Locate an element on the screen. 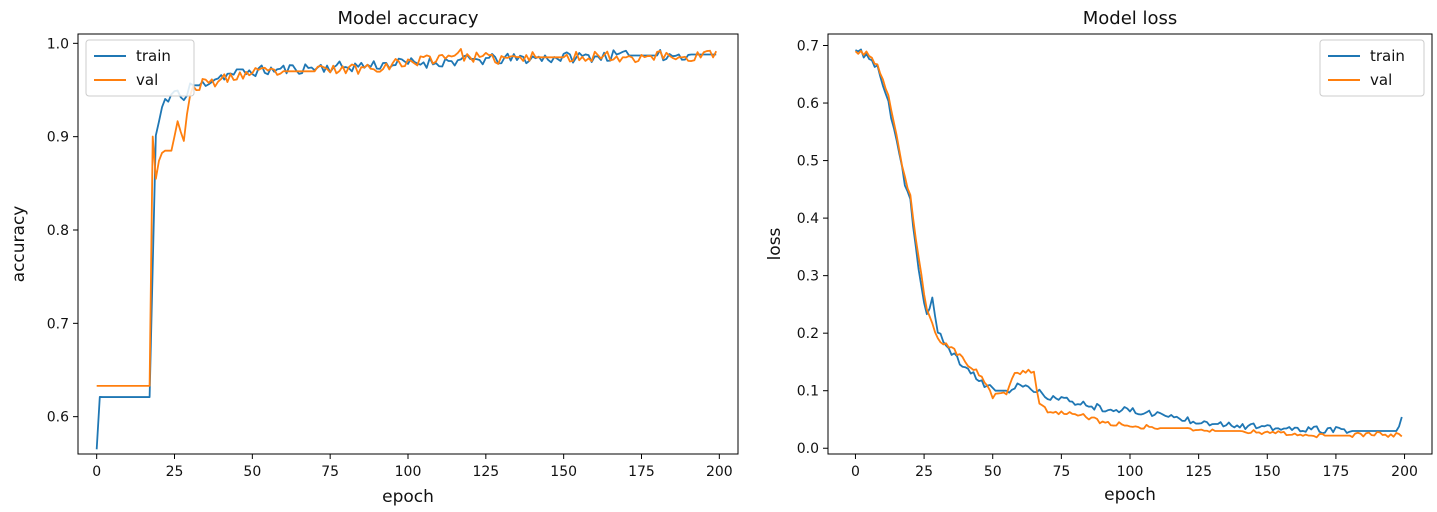 The image size is (1437, 512). accuracy-y-tick-label: 0.8 is located at coordinates (58, 231).